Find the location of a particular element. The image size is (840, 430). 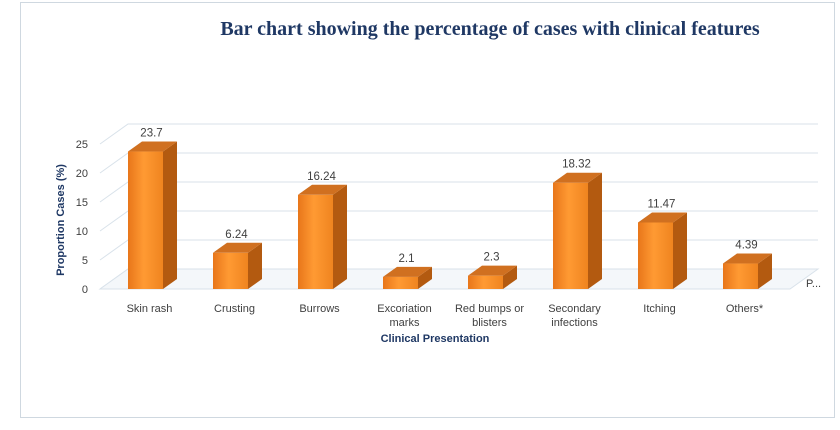

x-axis-title: Clinical Presentation is located at coordinates (435, 339).